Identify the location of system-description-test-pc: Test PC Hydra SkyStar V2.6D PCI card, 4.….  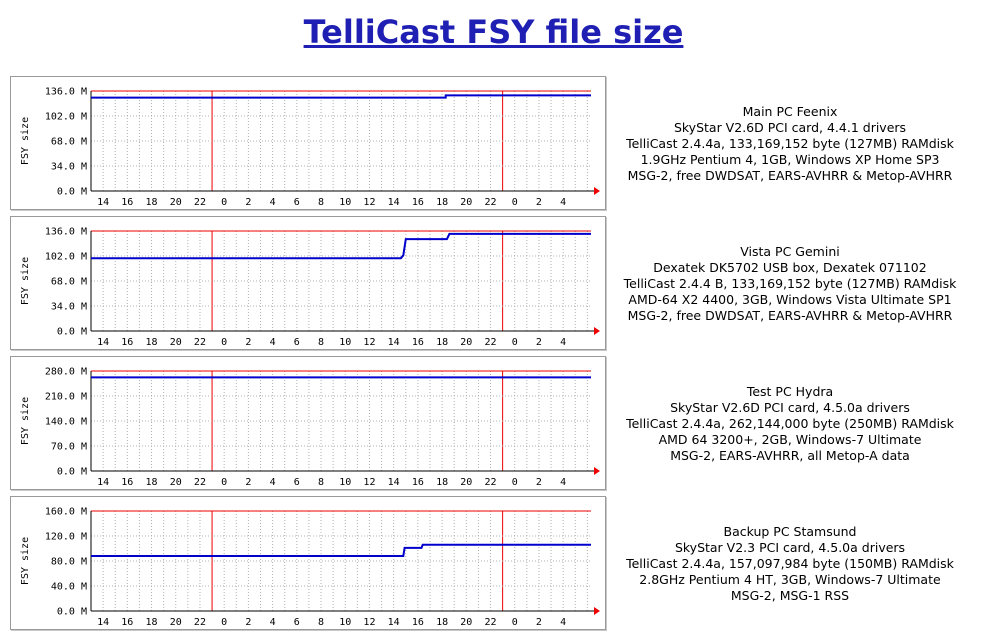
(790, 424).